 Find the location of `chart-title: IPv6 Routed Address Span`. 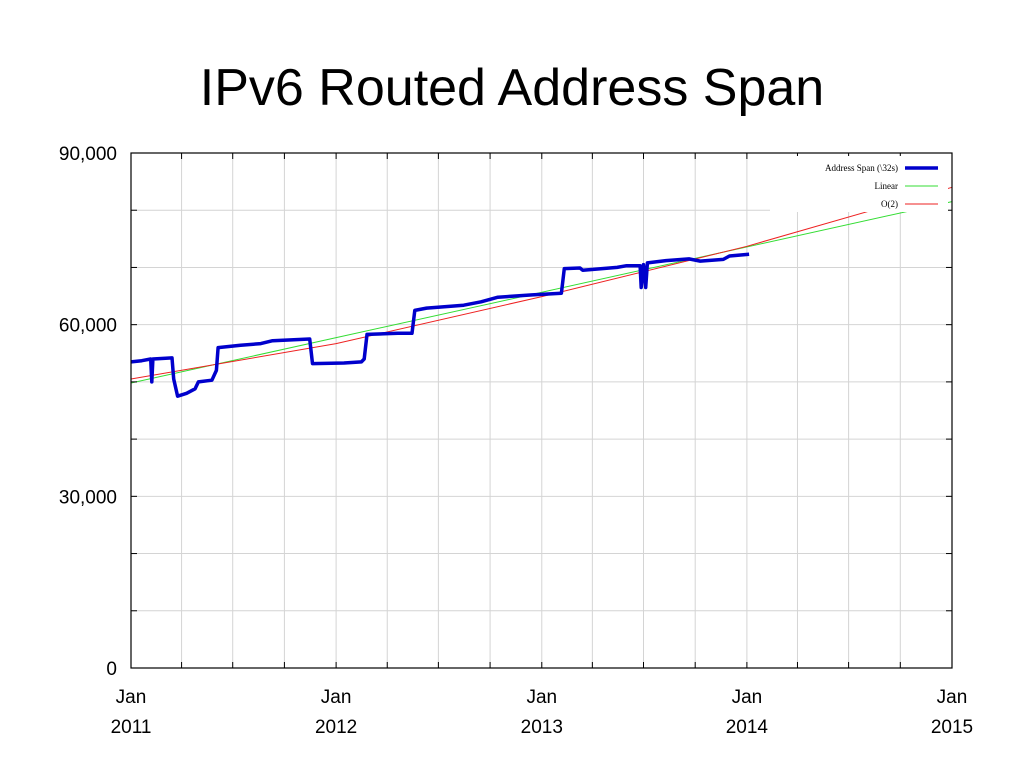

chart-title: IPv6 Routed Address Span is located at coordinates (512, 88).